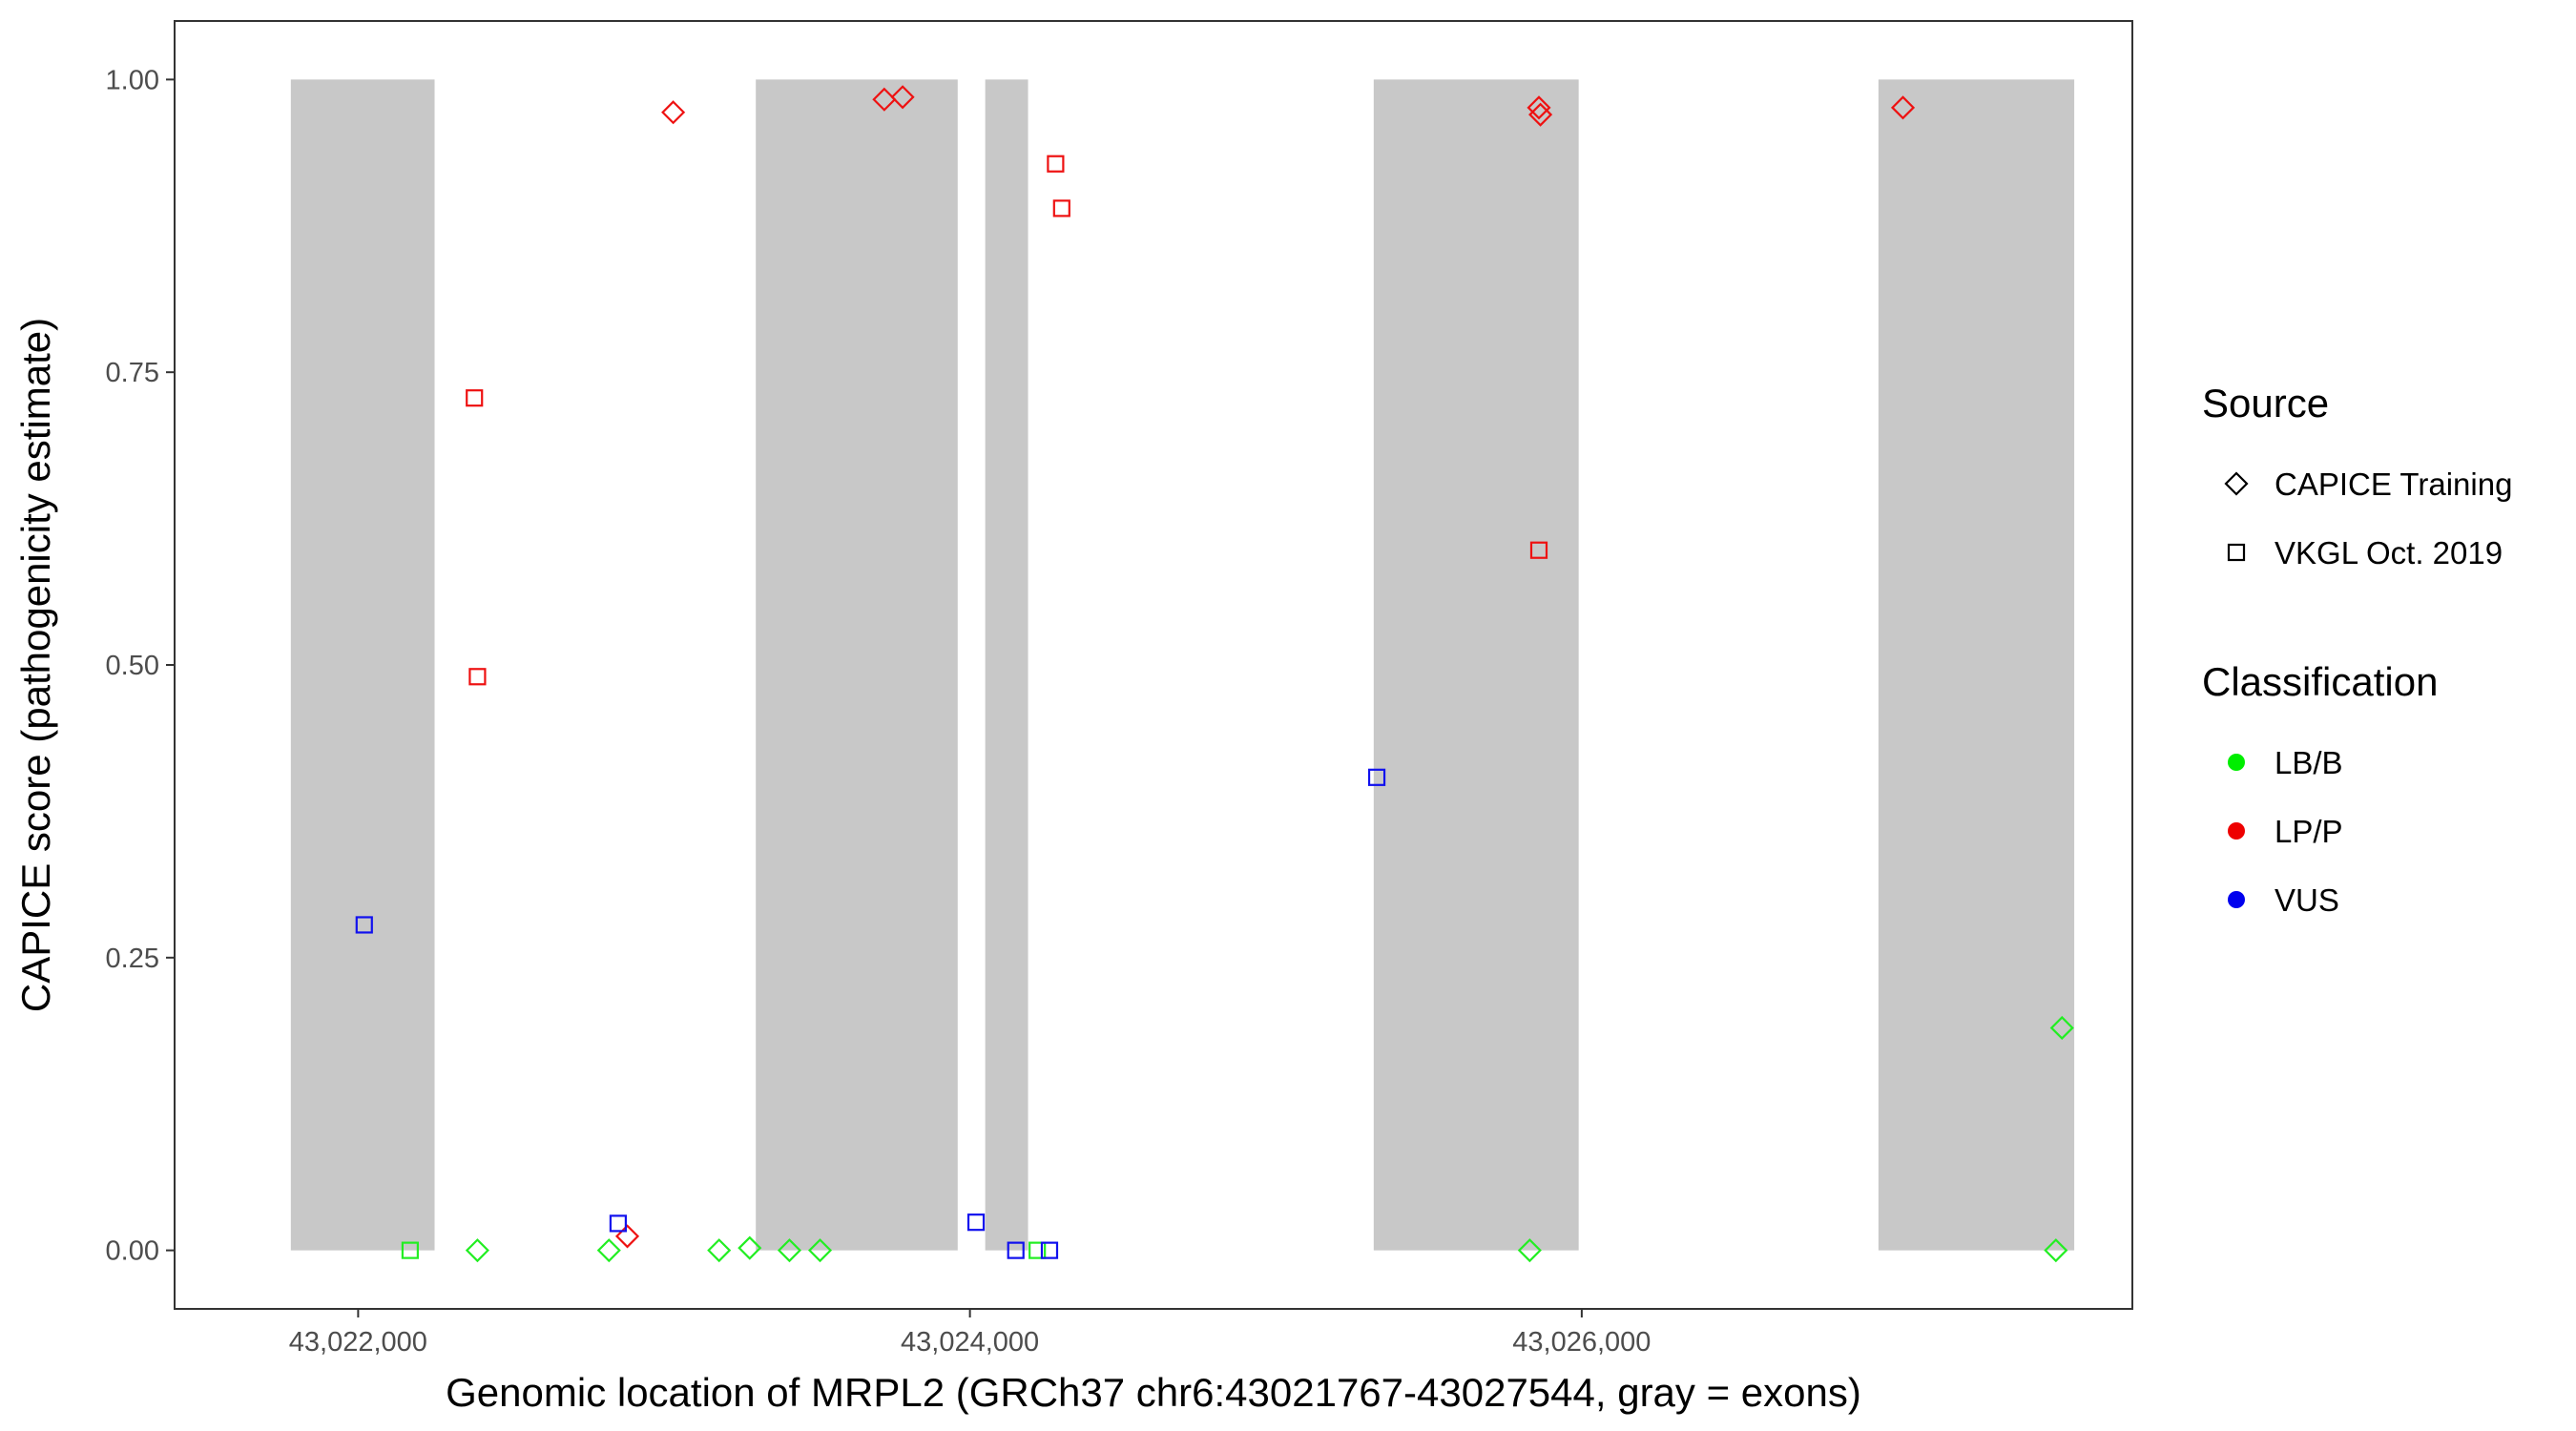  What do you see at coordinates (35, 665) in the screenshot?
I see `y-axis-title: CAPICE score (pathogenicity estimate)` at bounding box center [35, 665].